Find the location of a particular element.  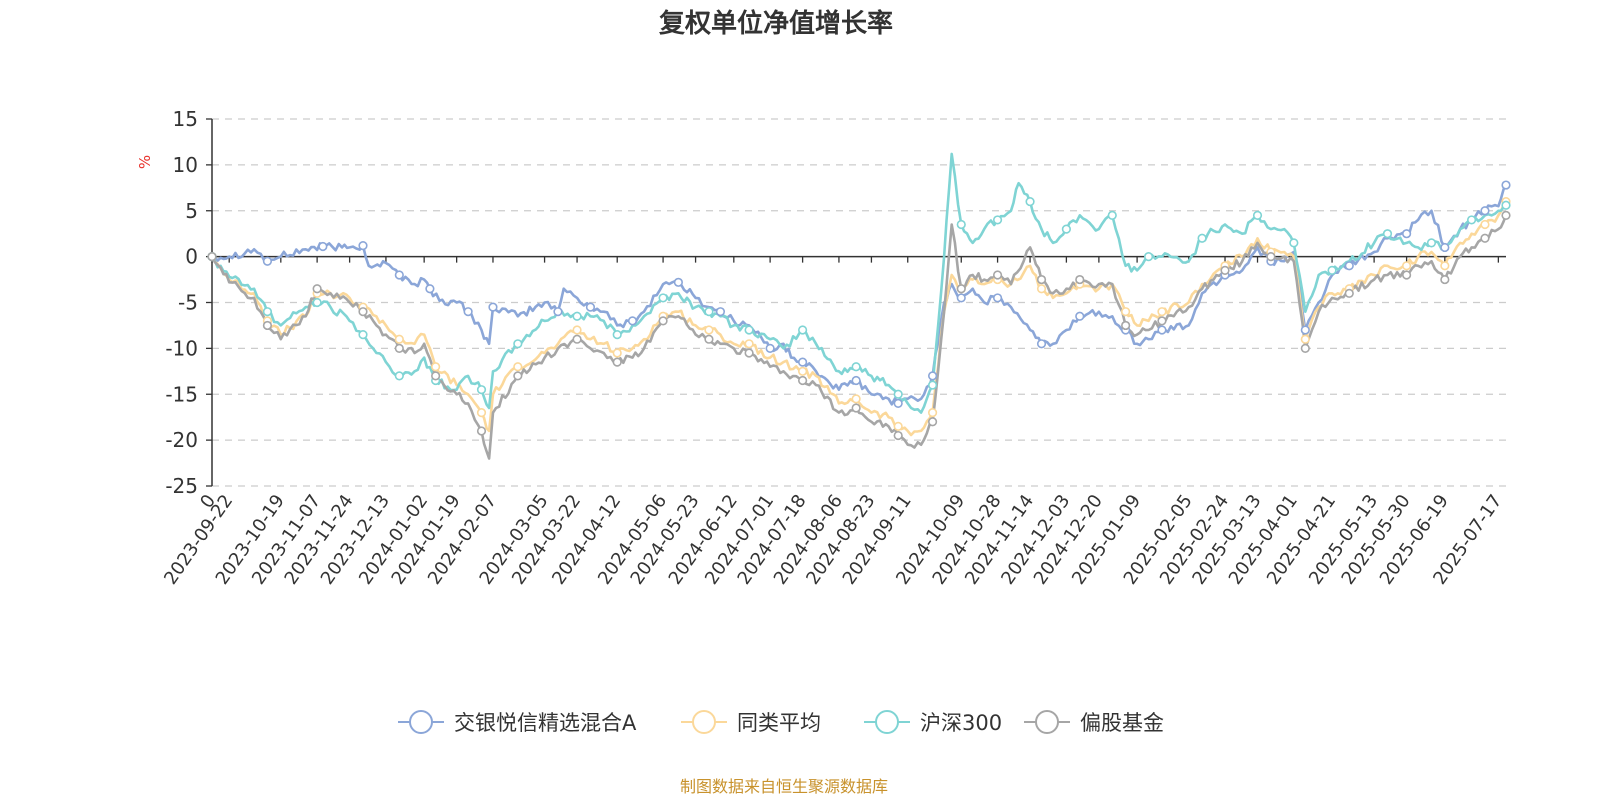

legend-label: 交银悦信精选混合A is located at coordinates (545, 723).